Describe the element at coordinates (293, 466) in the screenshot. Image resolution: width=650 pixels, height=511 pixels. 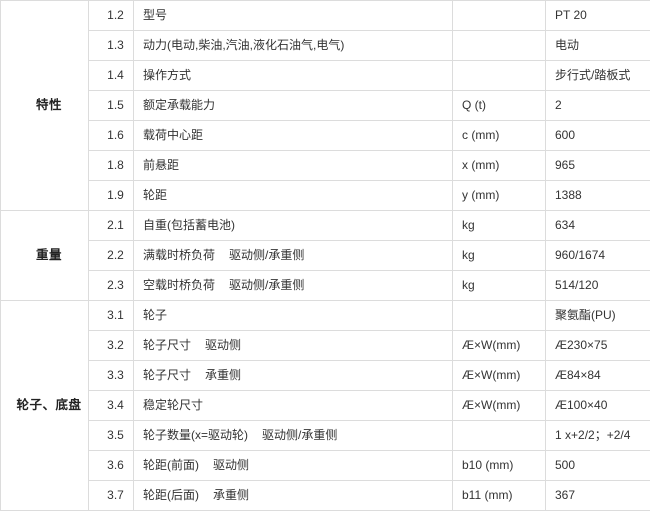
I see `row-description-cell: 轮距(前面) 驱动侧` at that location.